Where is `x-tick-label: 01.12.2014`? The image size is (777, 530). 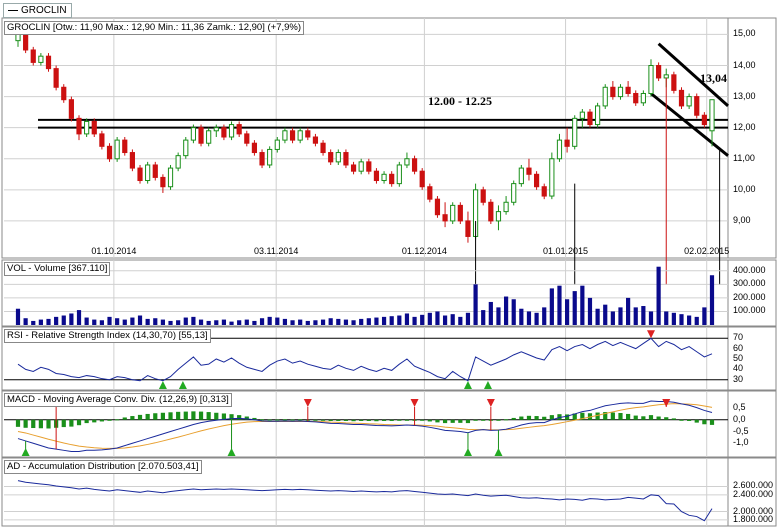
x-tick-label: 01.12.2014 is located at coordinates (424, 251).